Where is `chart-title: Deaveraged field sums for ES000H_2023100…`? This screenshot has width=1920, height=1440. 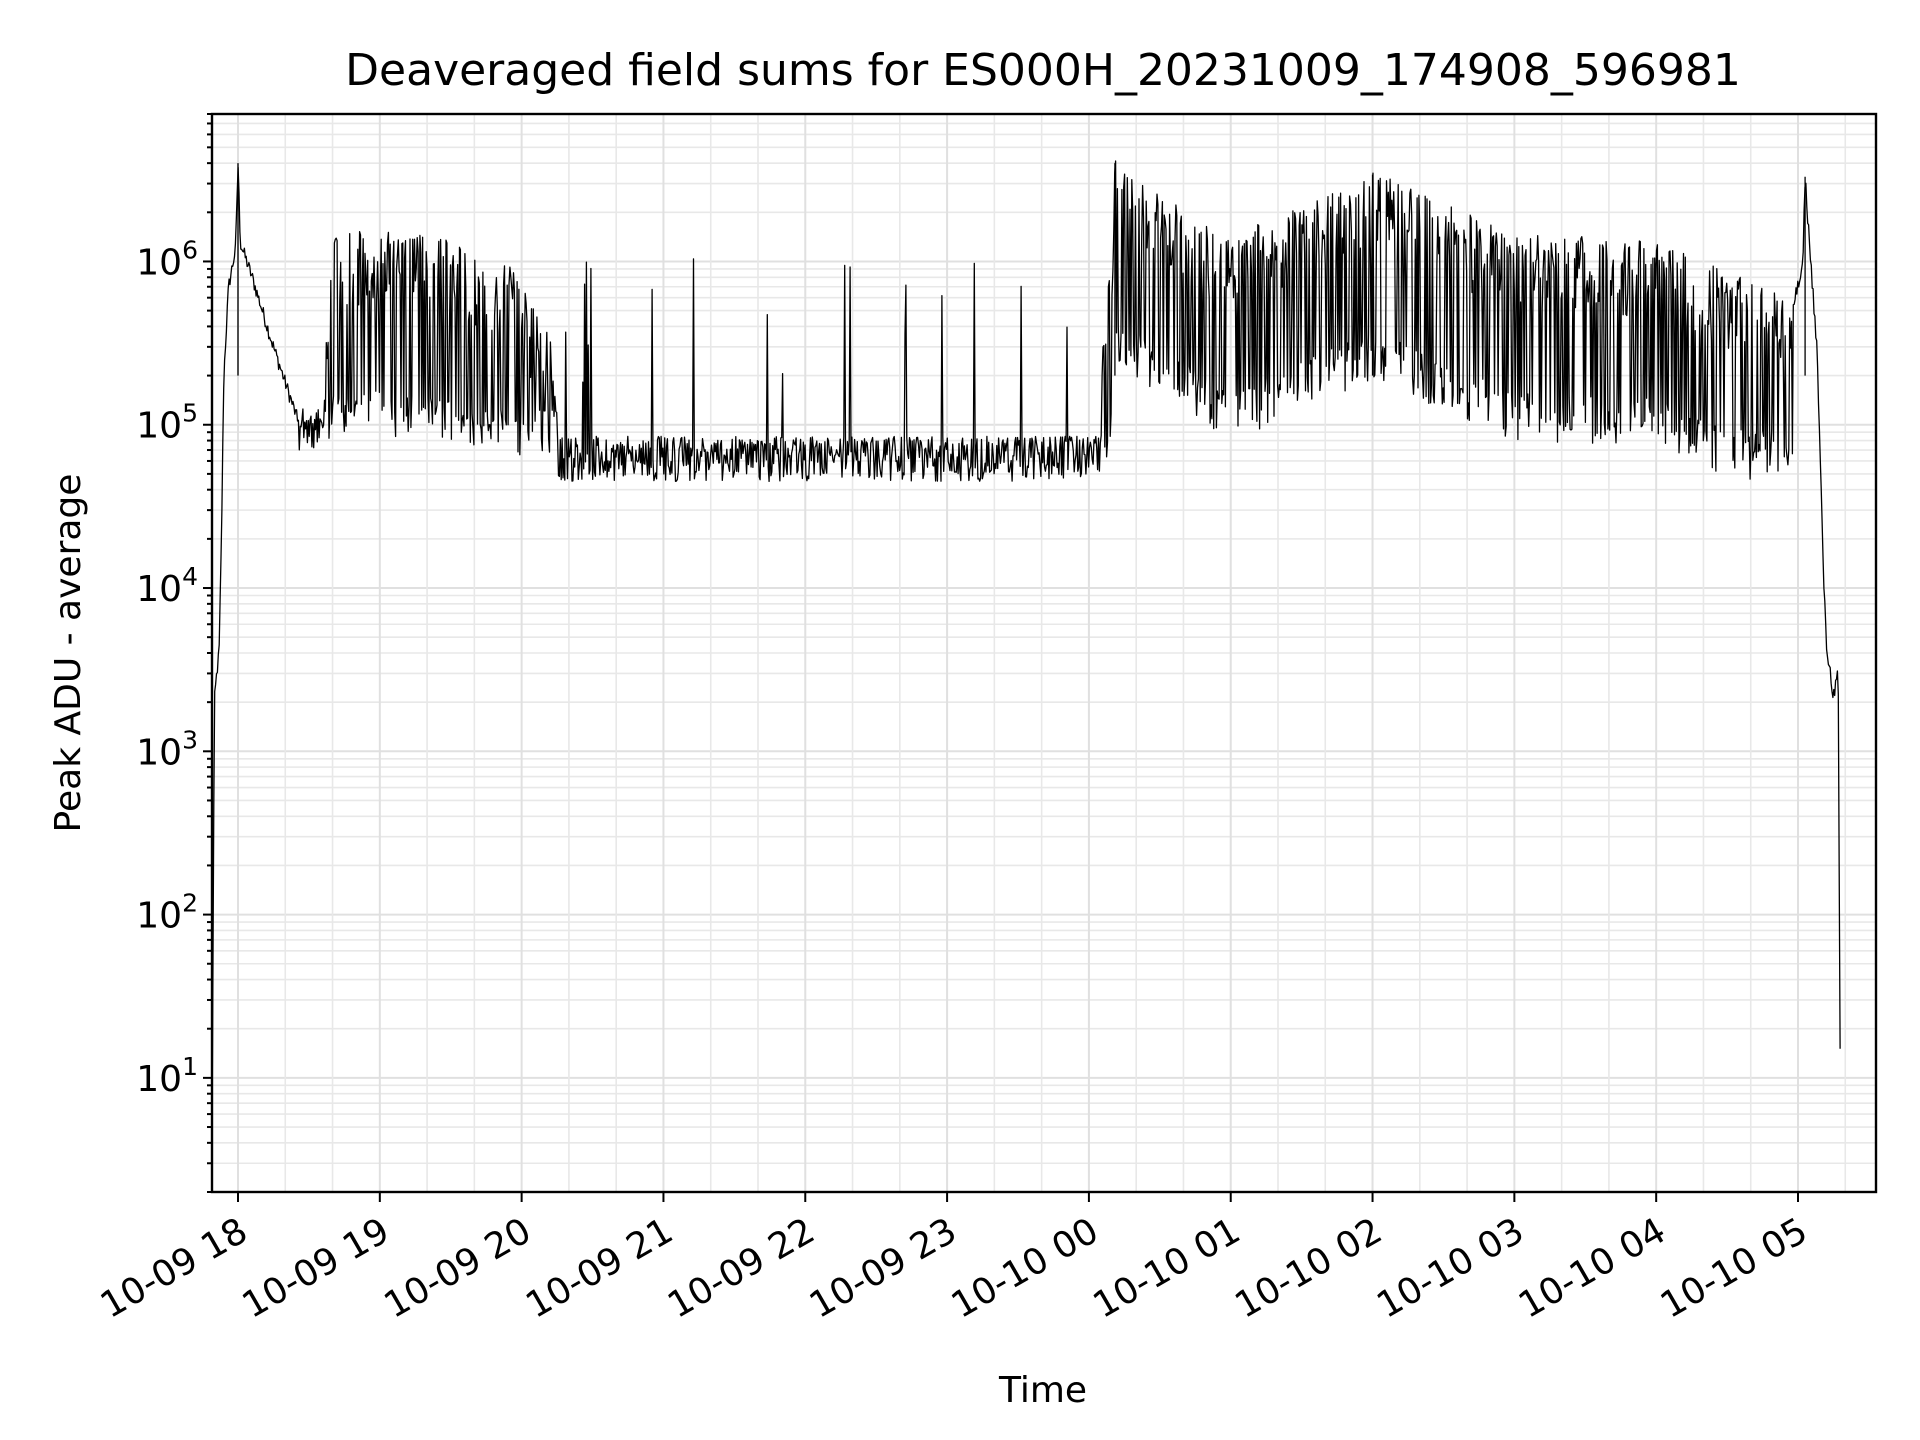 chart-title: Deaveraged field sums for ES000H_2023100… is located at coordinates (1043, 70).